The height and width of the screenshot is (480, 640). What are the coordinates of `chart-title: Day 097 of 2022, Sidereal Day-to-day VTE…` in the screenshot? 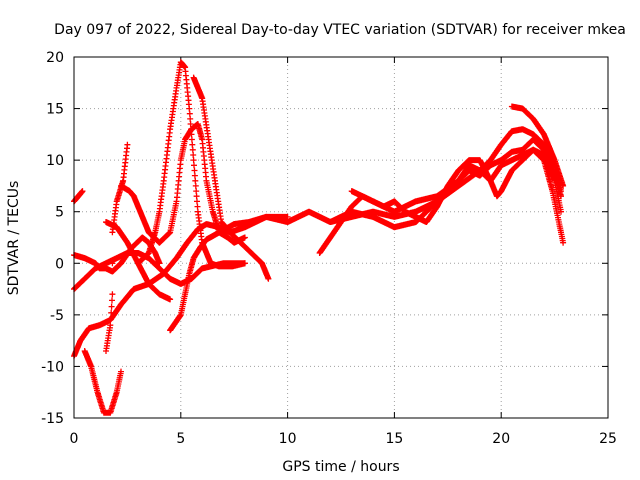 It's located at (340, 30).